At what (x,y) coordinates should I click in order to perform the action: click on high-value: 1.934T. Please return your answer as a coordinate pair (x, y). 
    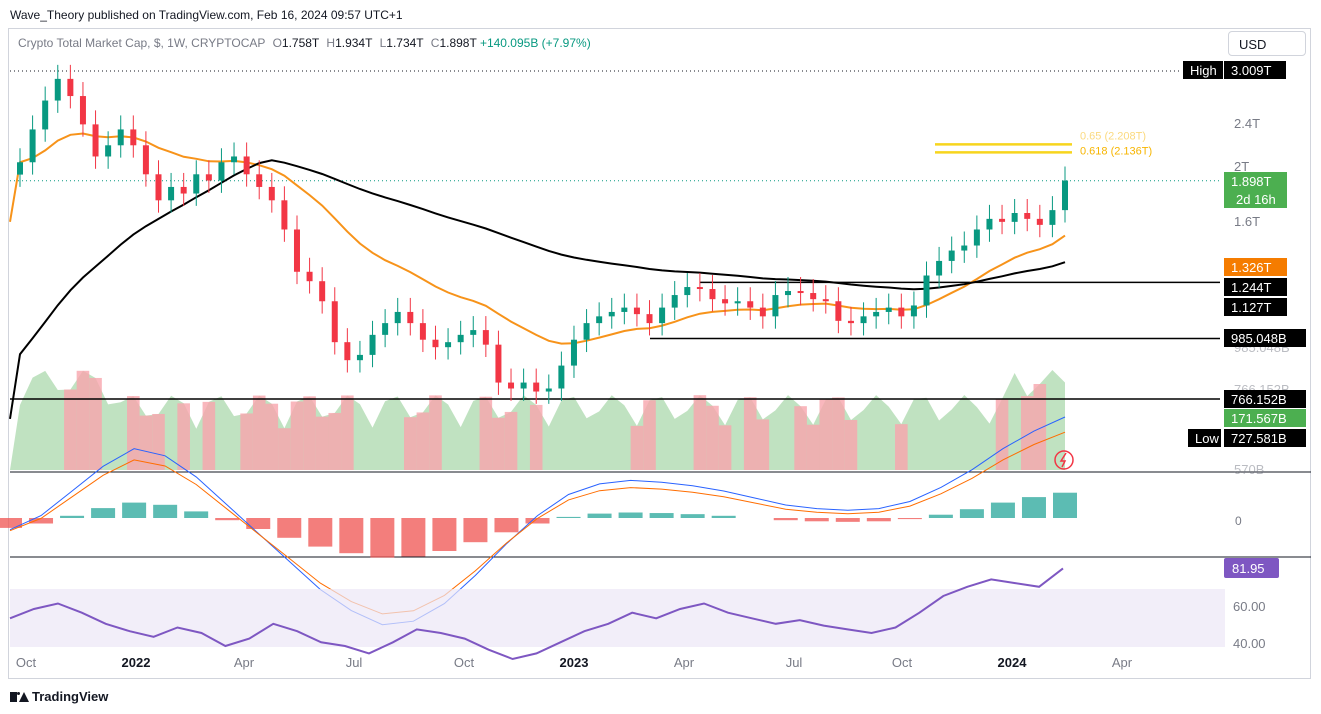
    Looking at the image, I should click on (354, 43).